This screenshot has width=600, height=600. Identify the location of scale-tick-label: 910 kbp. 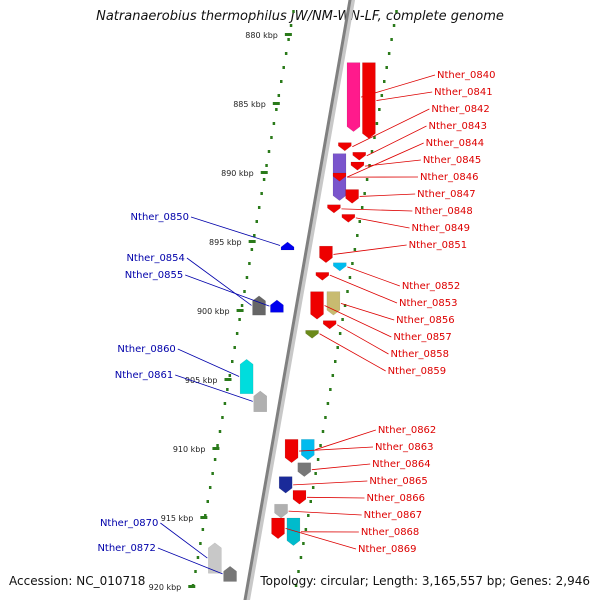
(189, 449).